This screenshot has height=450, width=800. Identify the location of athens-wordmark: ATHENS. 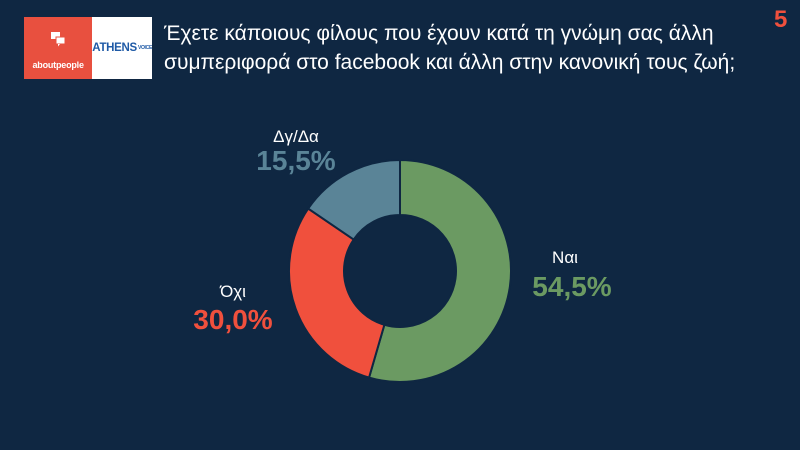
(114, 48).